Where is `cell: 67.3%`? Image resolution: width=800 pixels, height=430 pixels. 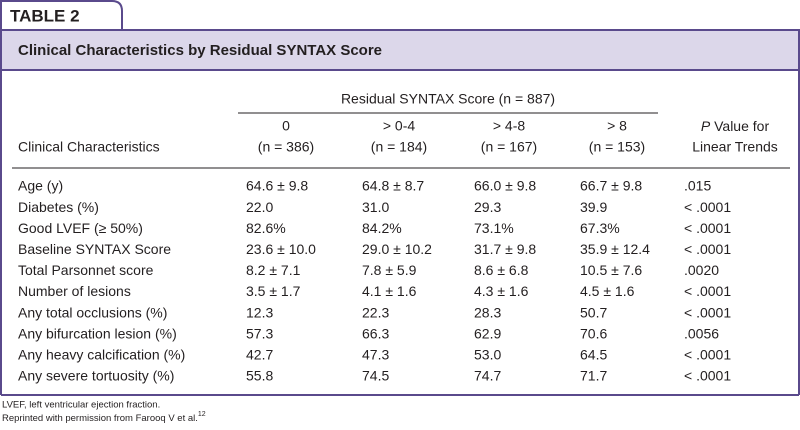
cell: 67.3% is located at coordinates (600, 228).